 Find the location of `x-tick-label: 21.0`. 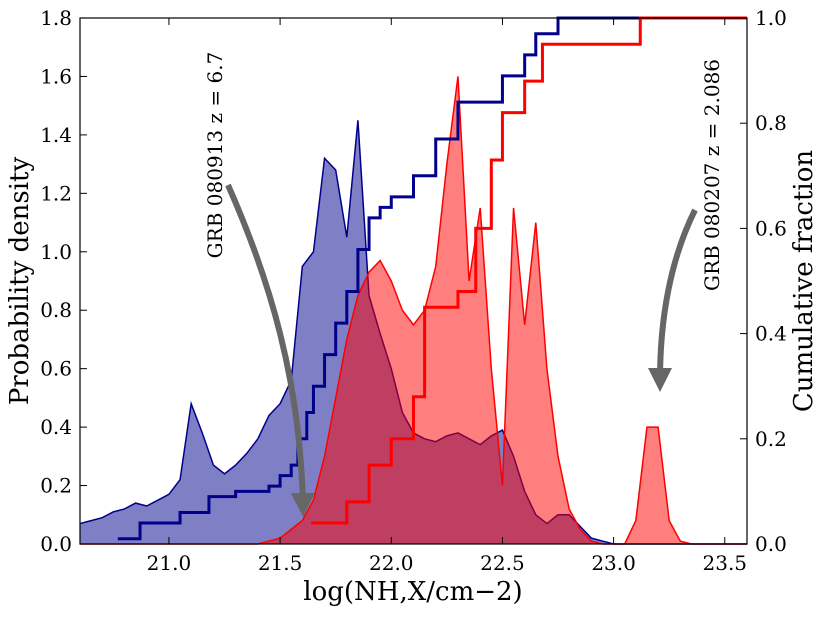

x-tick-label: 21.0 is located at coordinates (169, 563).